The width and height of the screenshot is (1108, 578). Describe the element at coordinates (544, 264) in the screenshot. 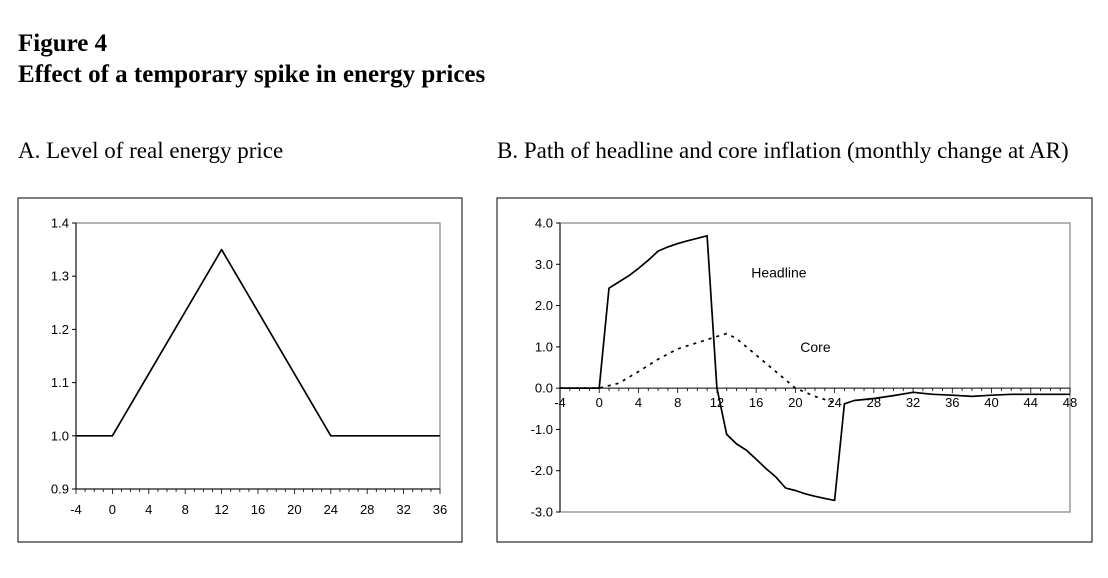

I see `y-tick-label: 3.0` at that location.